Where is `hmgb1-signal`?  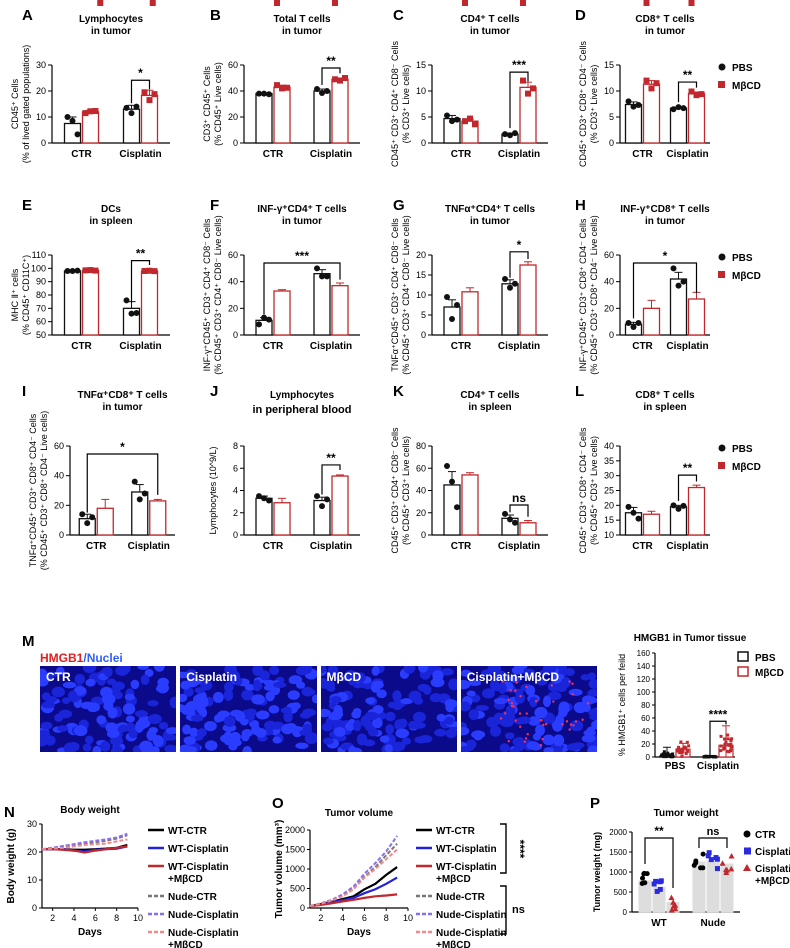 hmgb1-signal is located at coordinates (566, 721).